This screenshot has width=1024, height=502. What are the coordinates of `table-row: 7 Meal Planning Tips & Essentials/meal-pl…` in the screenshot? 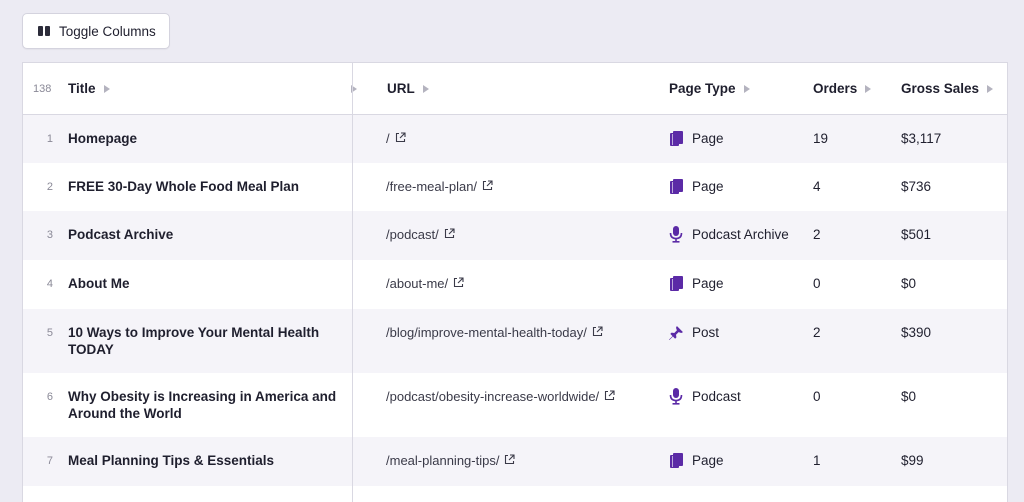 It's located at (515, 461).